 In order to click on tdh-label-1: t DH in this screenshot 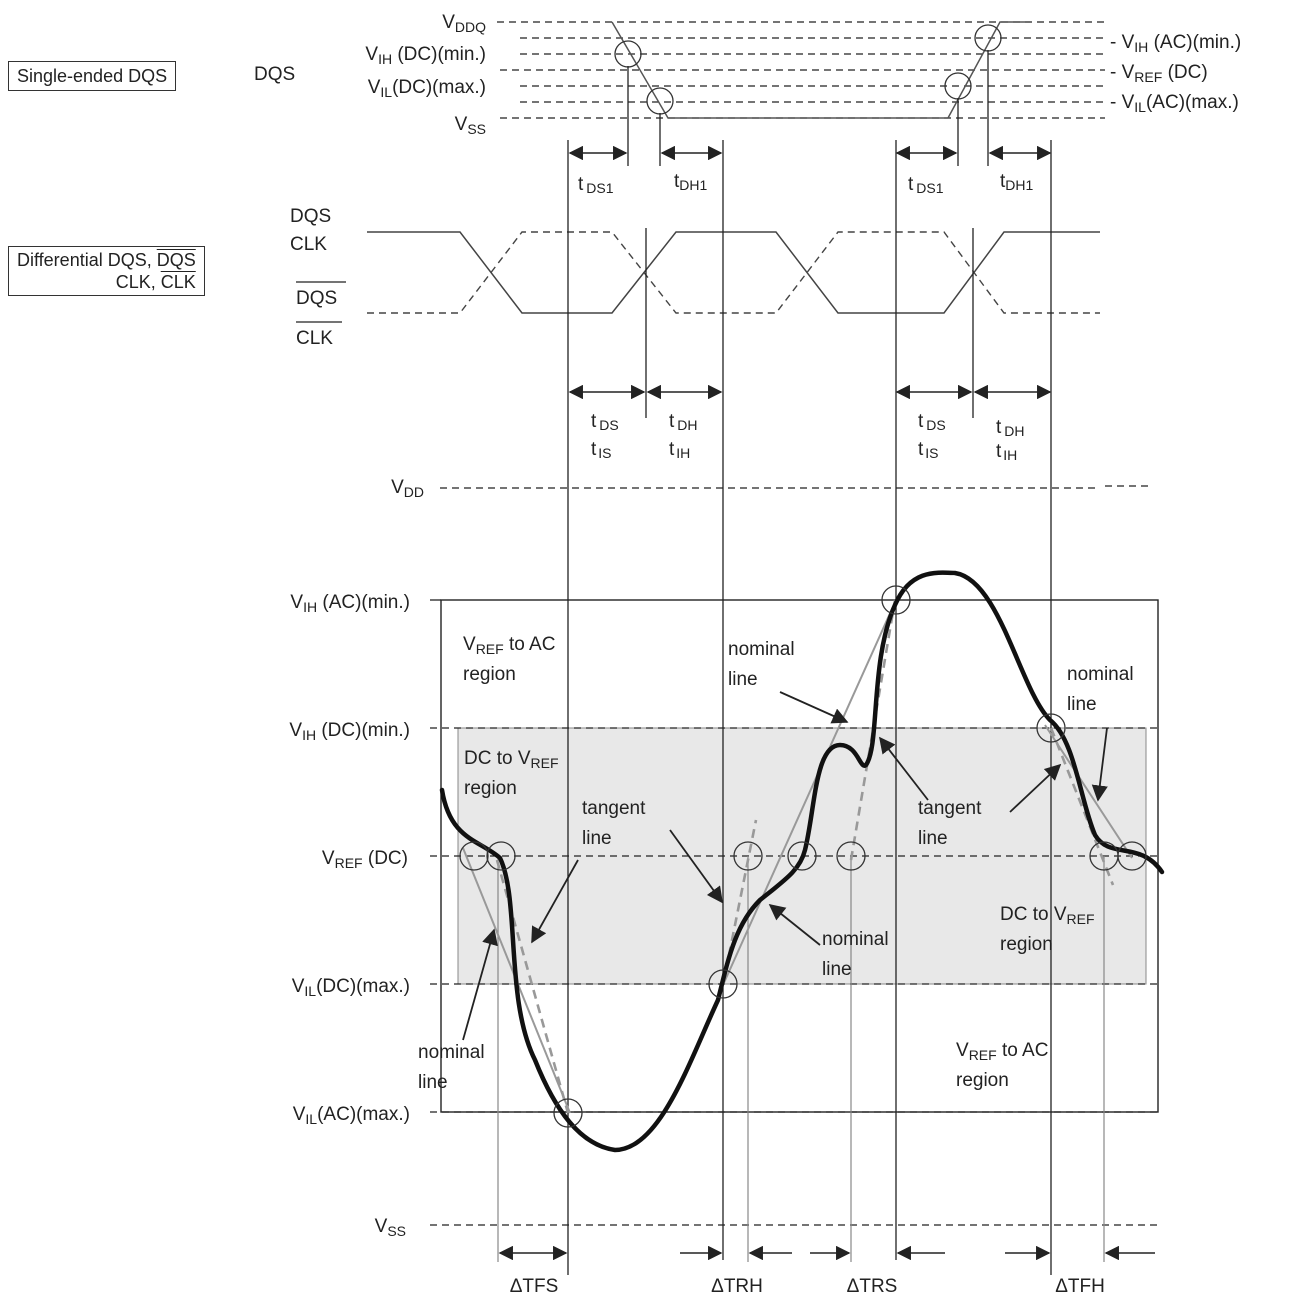, I will do `click(683, 422)`.